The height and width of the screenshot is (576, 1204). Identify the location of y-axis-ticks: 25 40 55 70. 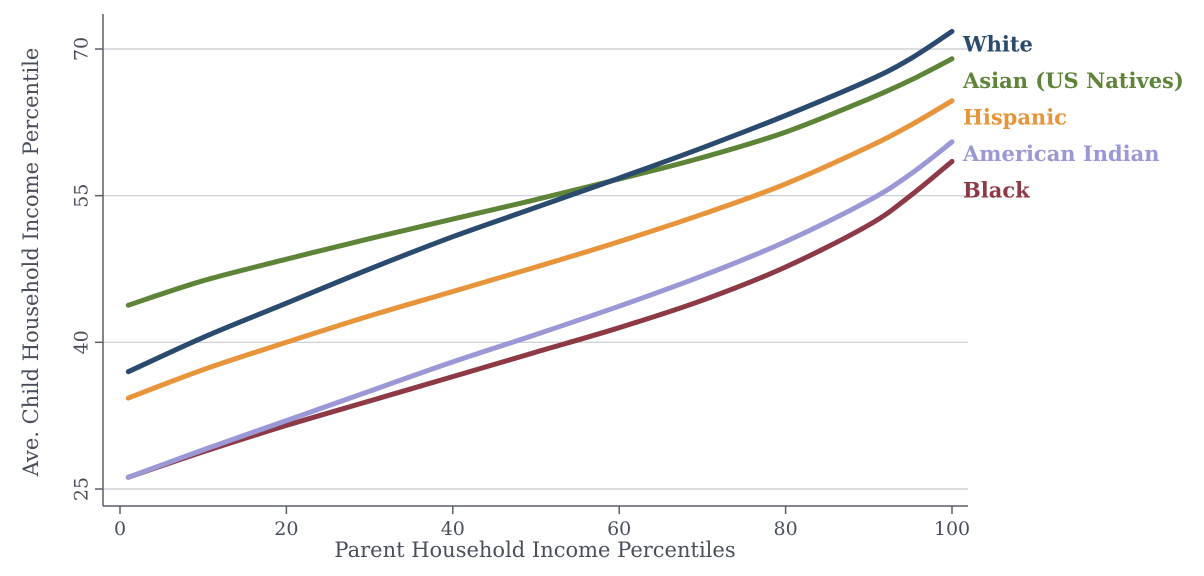
(87, 269).